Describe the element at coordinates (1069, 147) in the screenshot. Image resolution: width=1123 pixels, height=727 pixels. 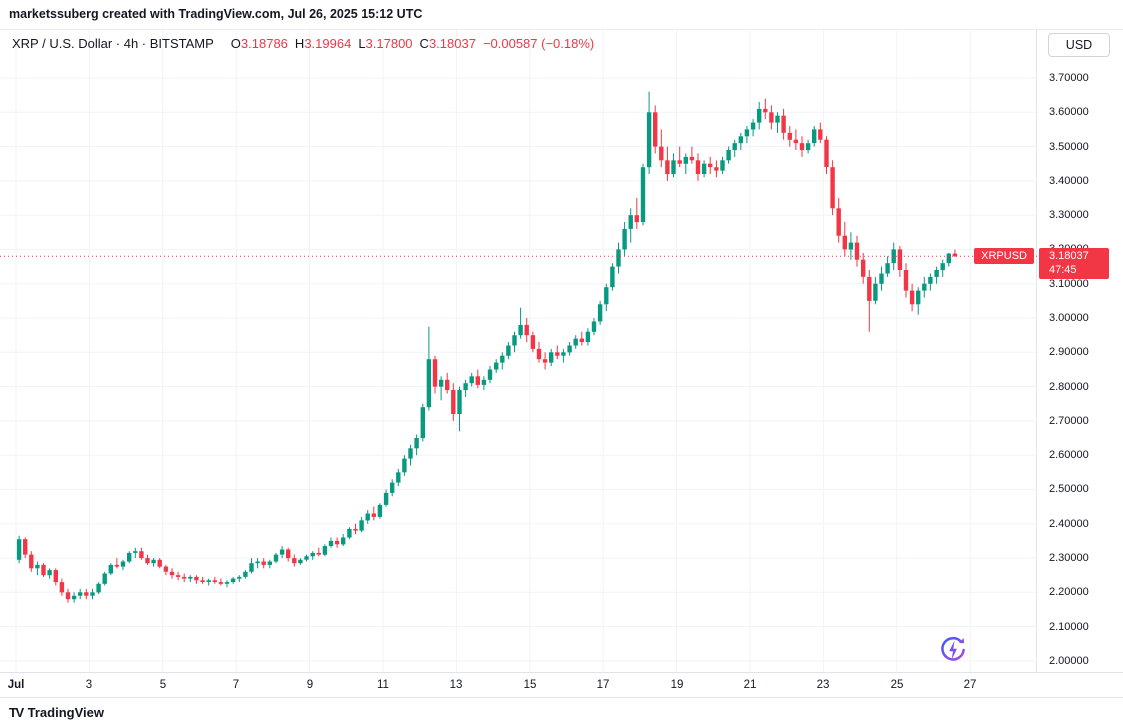
I see `price-axis-label: 3.50000` at that location.